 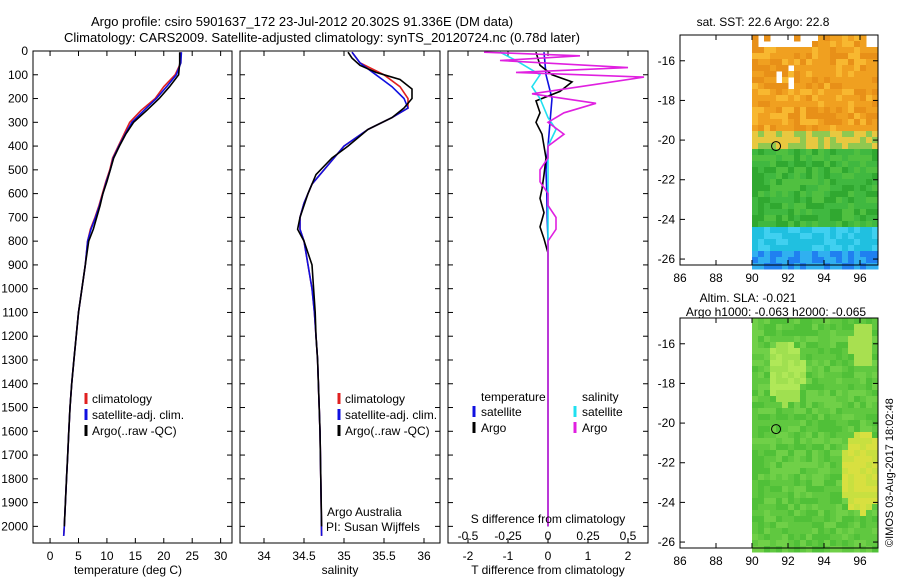 I want to click on y-tick-label: -22, so click(x=667, y=180).